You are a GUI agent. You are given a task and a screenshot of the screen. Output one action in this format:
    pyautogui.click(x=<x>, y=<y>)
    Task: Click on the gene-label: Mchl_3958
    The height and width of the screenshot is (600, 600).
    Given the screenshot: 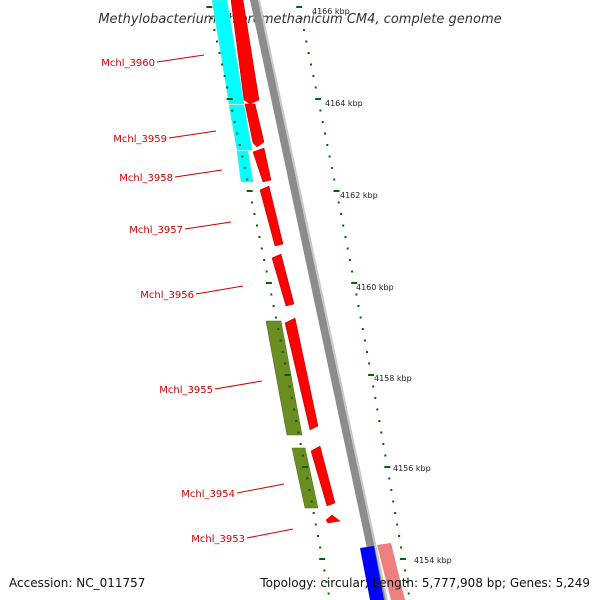 What is the action you would take?
    pyautogui.click(x=146, y=178)
    